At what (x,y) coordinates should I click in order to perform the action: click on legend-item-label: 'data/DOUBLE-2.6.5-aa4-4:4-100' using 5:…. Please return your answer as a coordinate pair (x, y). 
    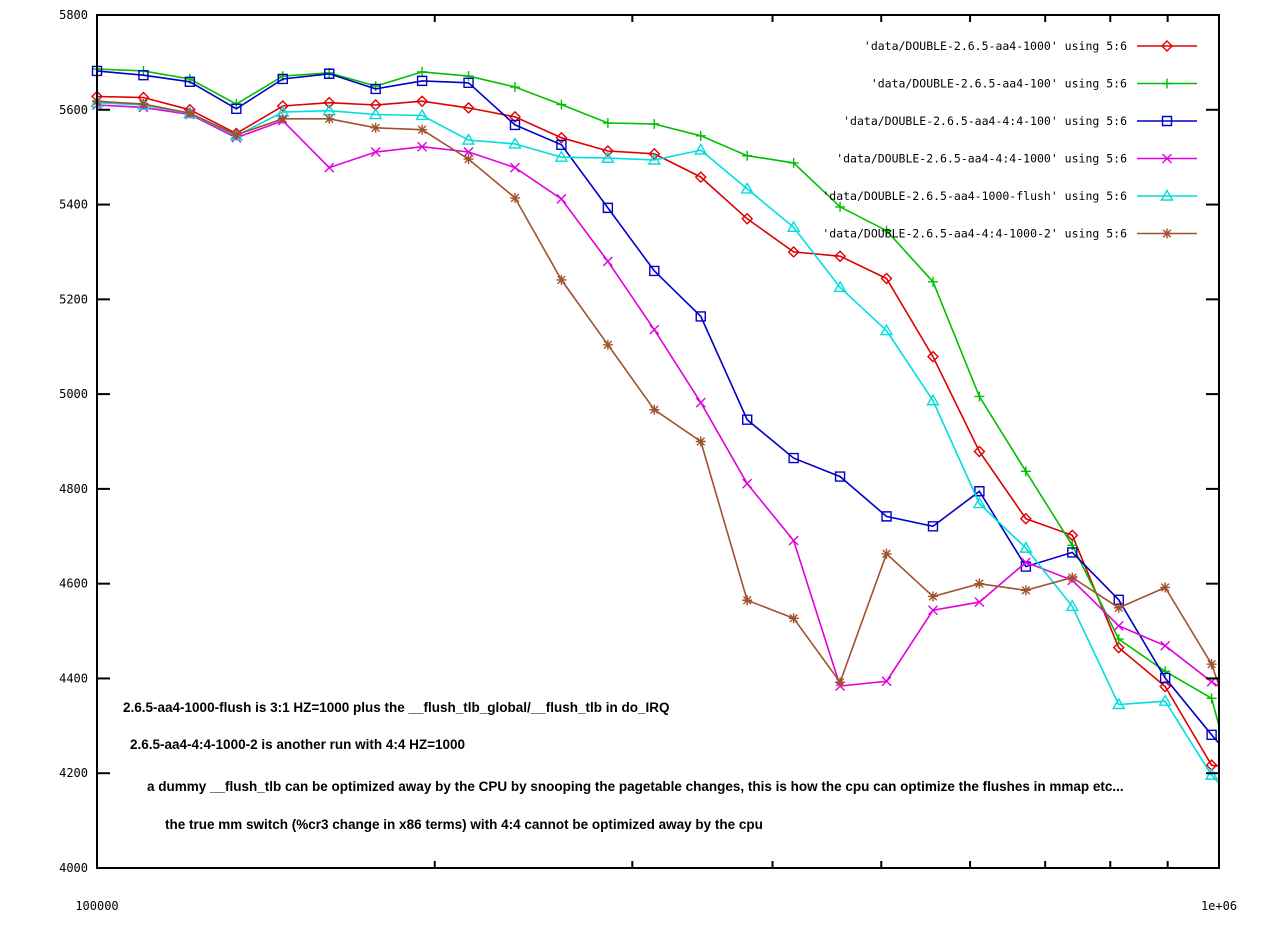
    Looking at the image, I should click on (985, 121).